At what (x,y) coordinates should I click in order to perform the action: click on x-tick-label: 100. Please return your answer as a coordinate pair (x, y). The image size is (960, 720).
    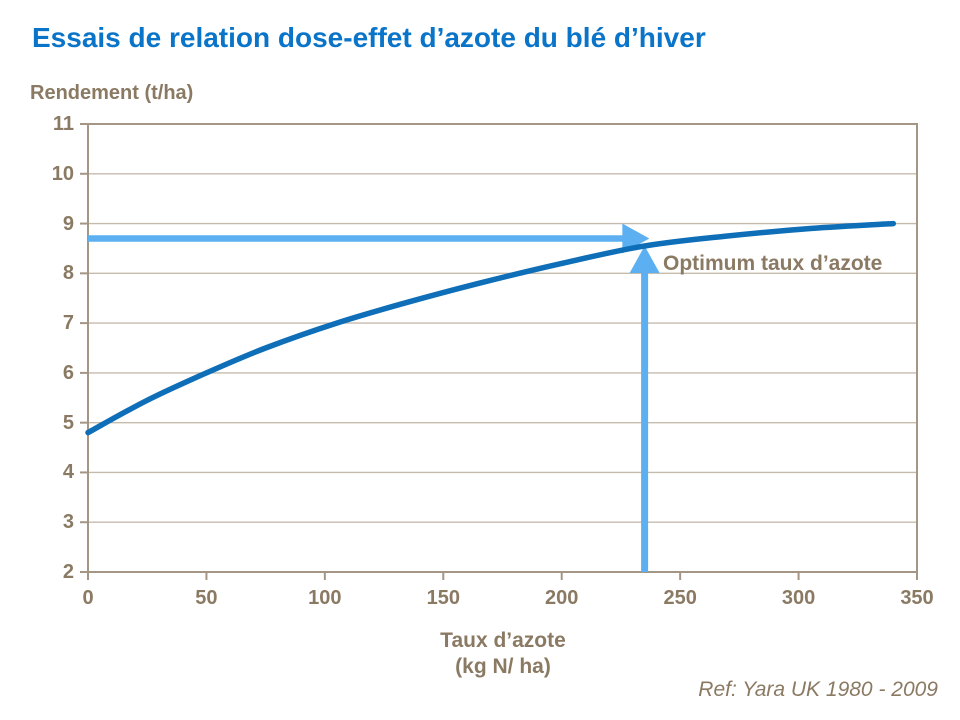
    Looking at the image, I should click on (325, 598).